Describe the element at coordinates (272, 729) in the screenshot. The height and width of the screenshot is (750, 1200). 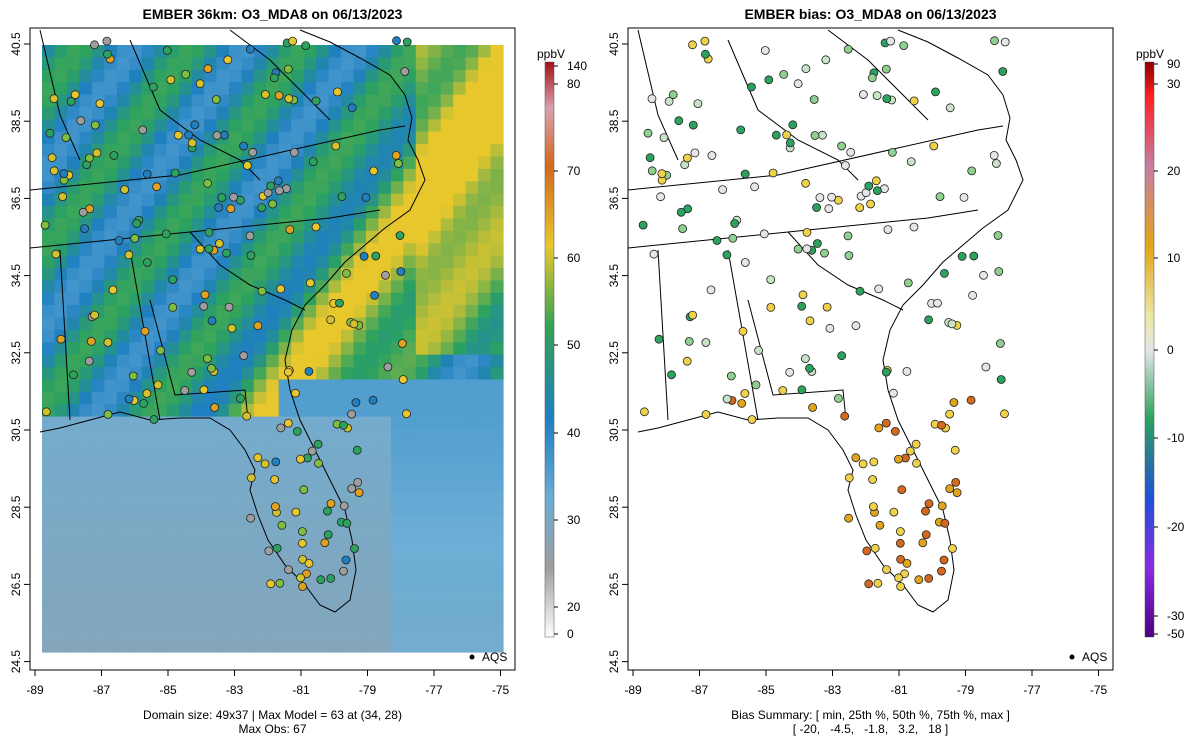
I see `left-footer-line2: Max Obs: 67` at that location.